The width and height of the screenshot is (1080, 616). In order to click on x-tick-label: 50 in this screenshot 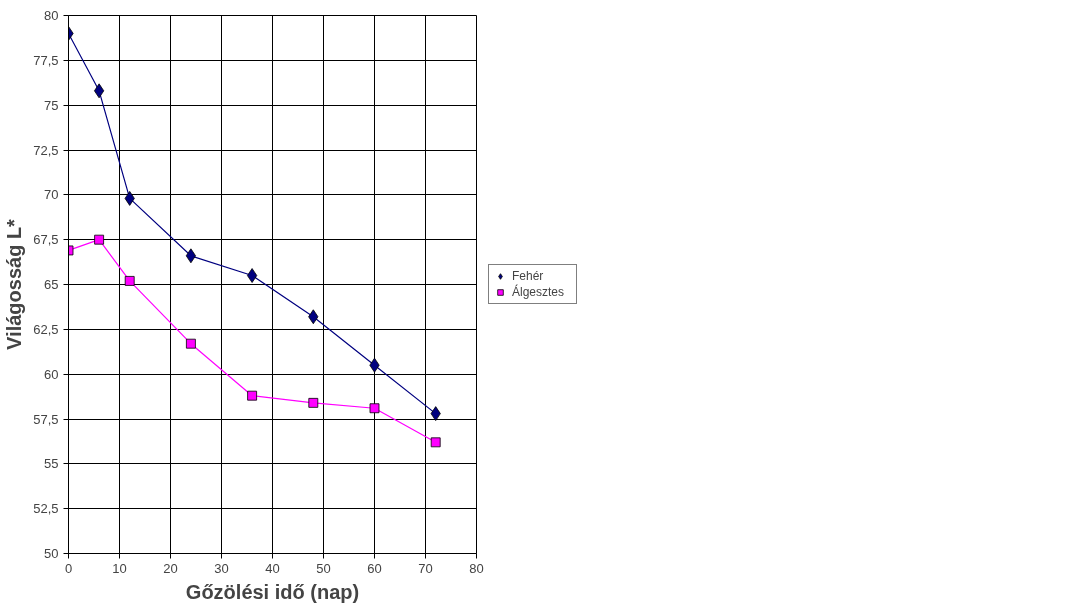, I will do `click(323, 568)`.